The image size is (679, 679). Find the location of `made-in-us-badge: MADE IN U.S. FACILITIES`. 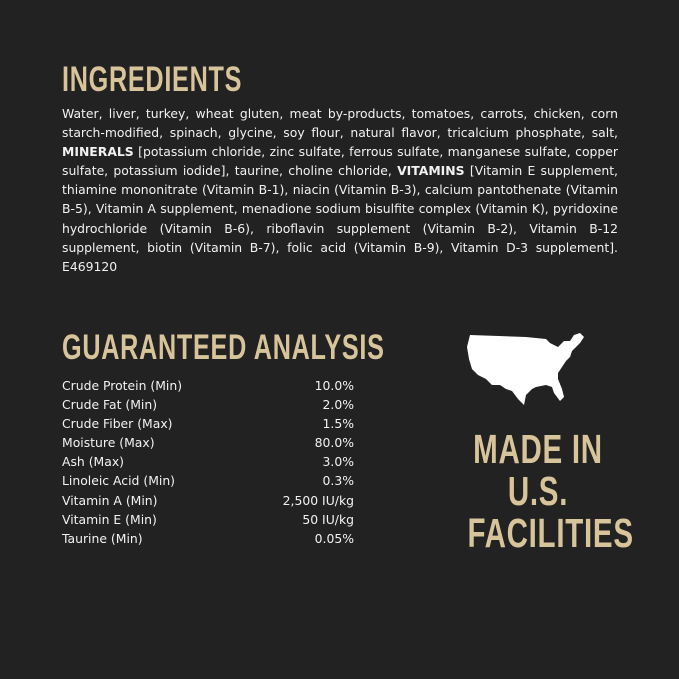

made-in-us-badge: MADE IN U.S. FACILITIES is located at coordinates (538, 491).